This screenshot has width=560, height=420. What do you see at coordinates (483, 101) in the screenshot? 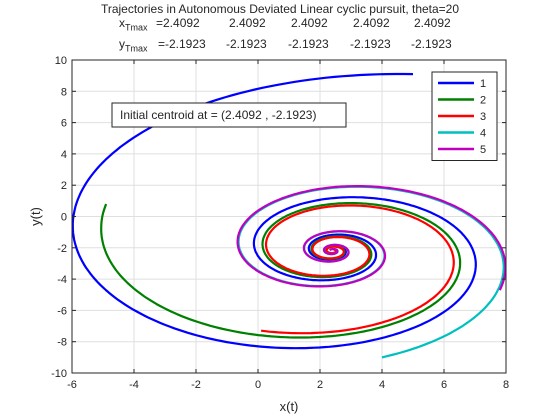
I see `legend-label: 2` at bounding box center [483, 101].